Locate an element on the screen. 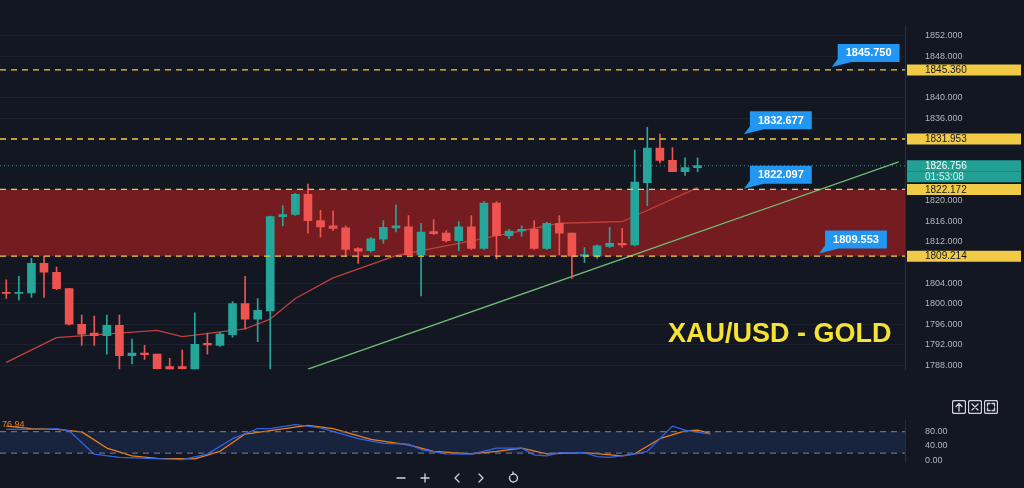  annotation: 1809.553 is located at coordinates (856, 238).